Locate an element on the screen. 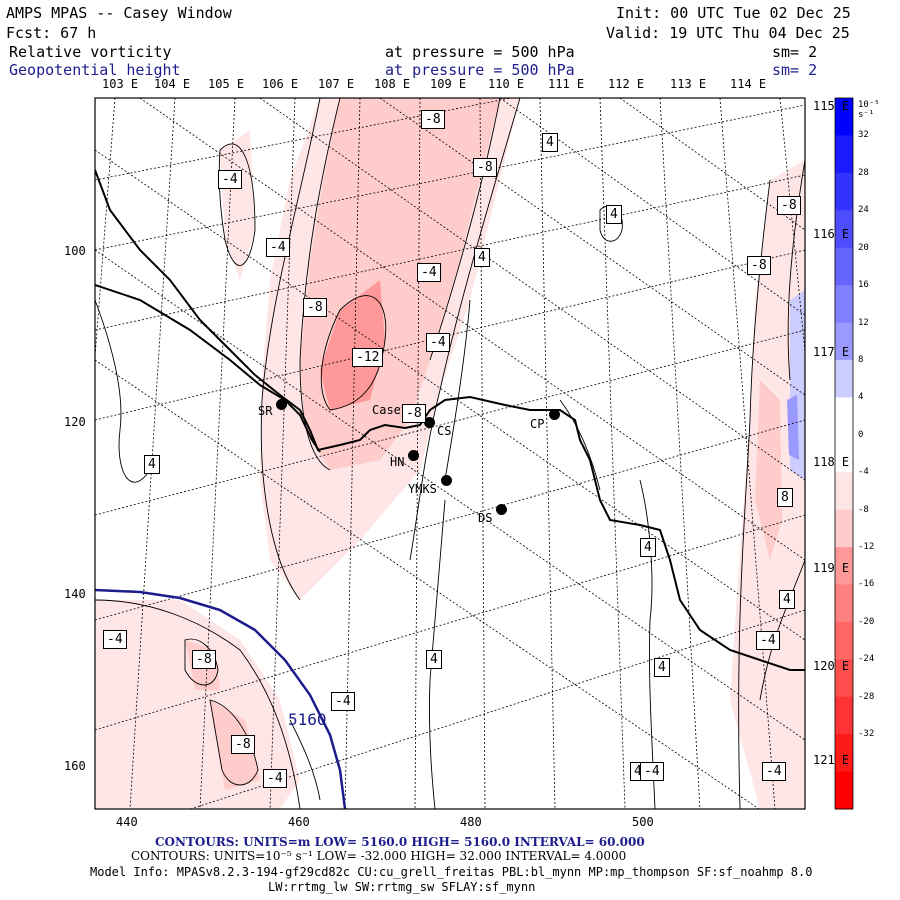 The image size is (900, 900). lon-label: 107 E is located at coordinates (336, 84).